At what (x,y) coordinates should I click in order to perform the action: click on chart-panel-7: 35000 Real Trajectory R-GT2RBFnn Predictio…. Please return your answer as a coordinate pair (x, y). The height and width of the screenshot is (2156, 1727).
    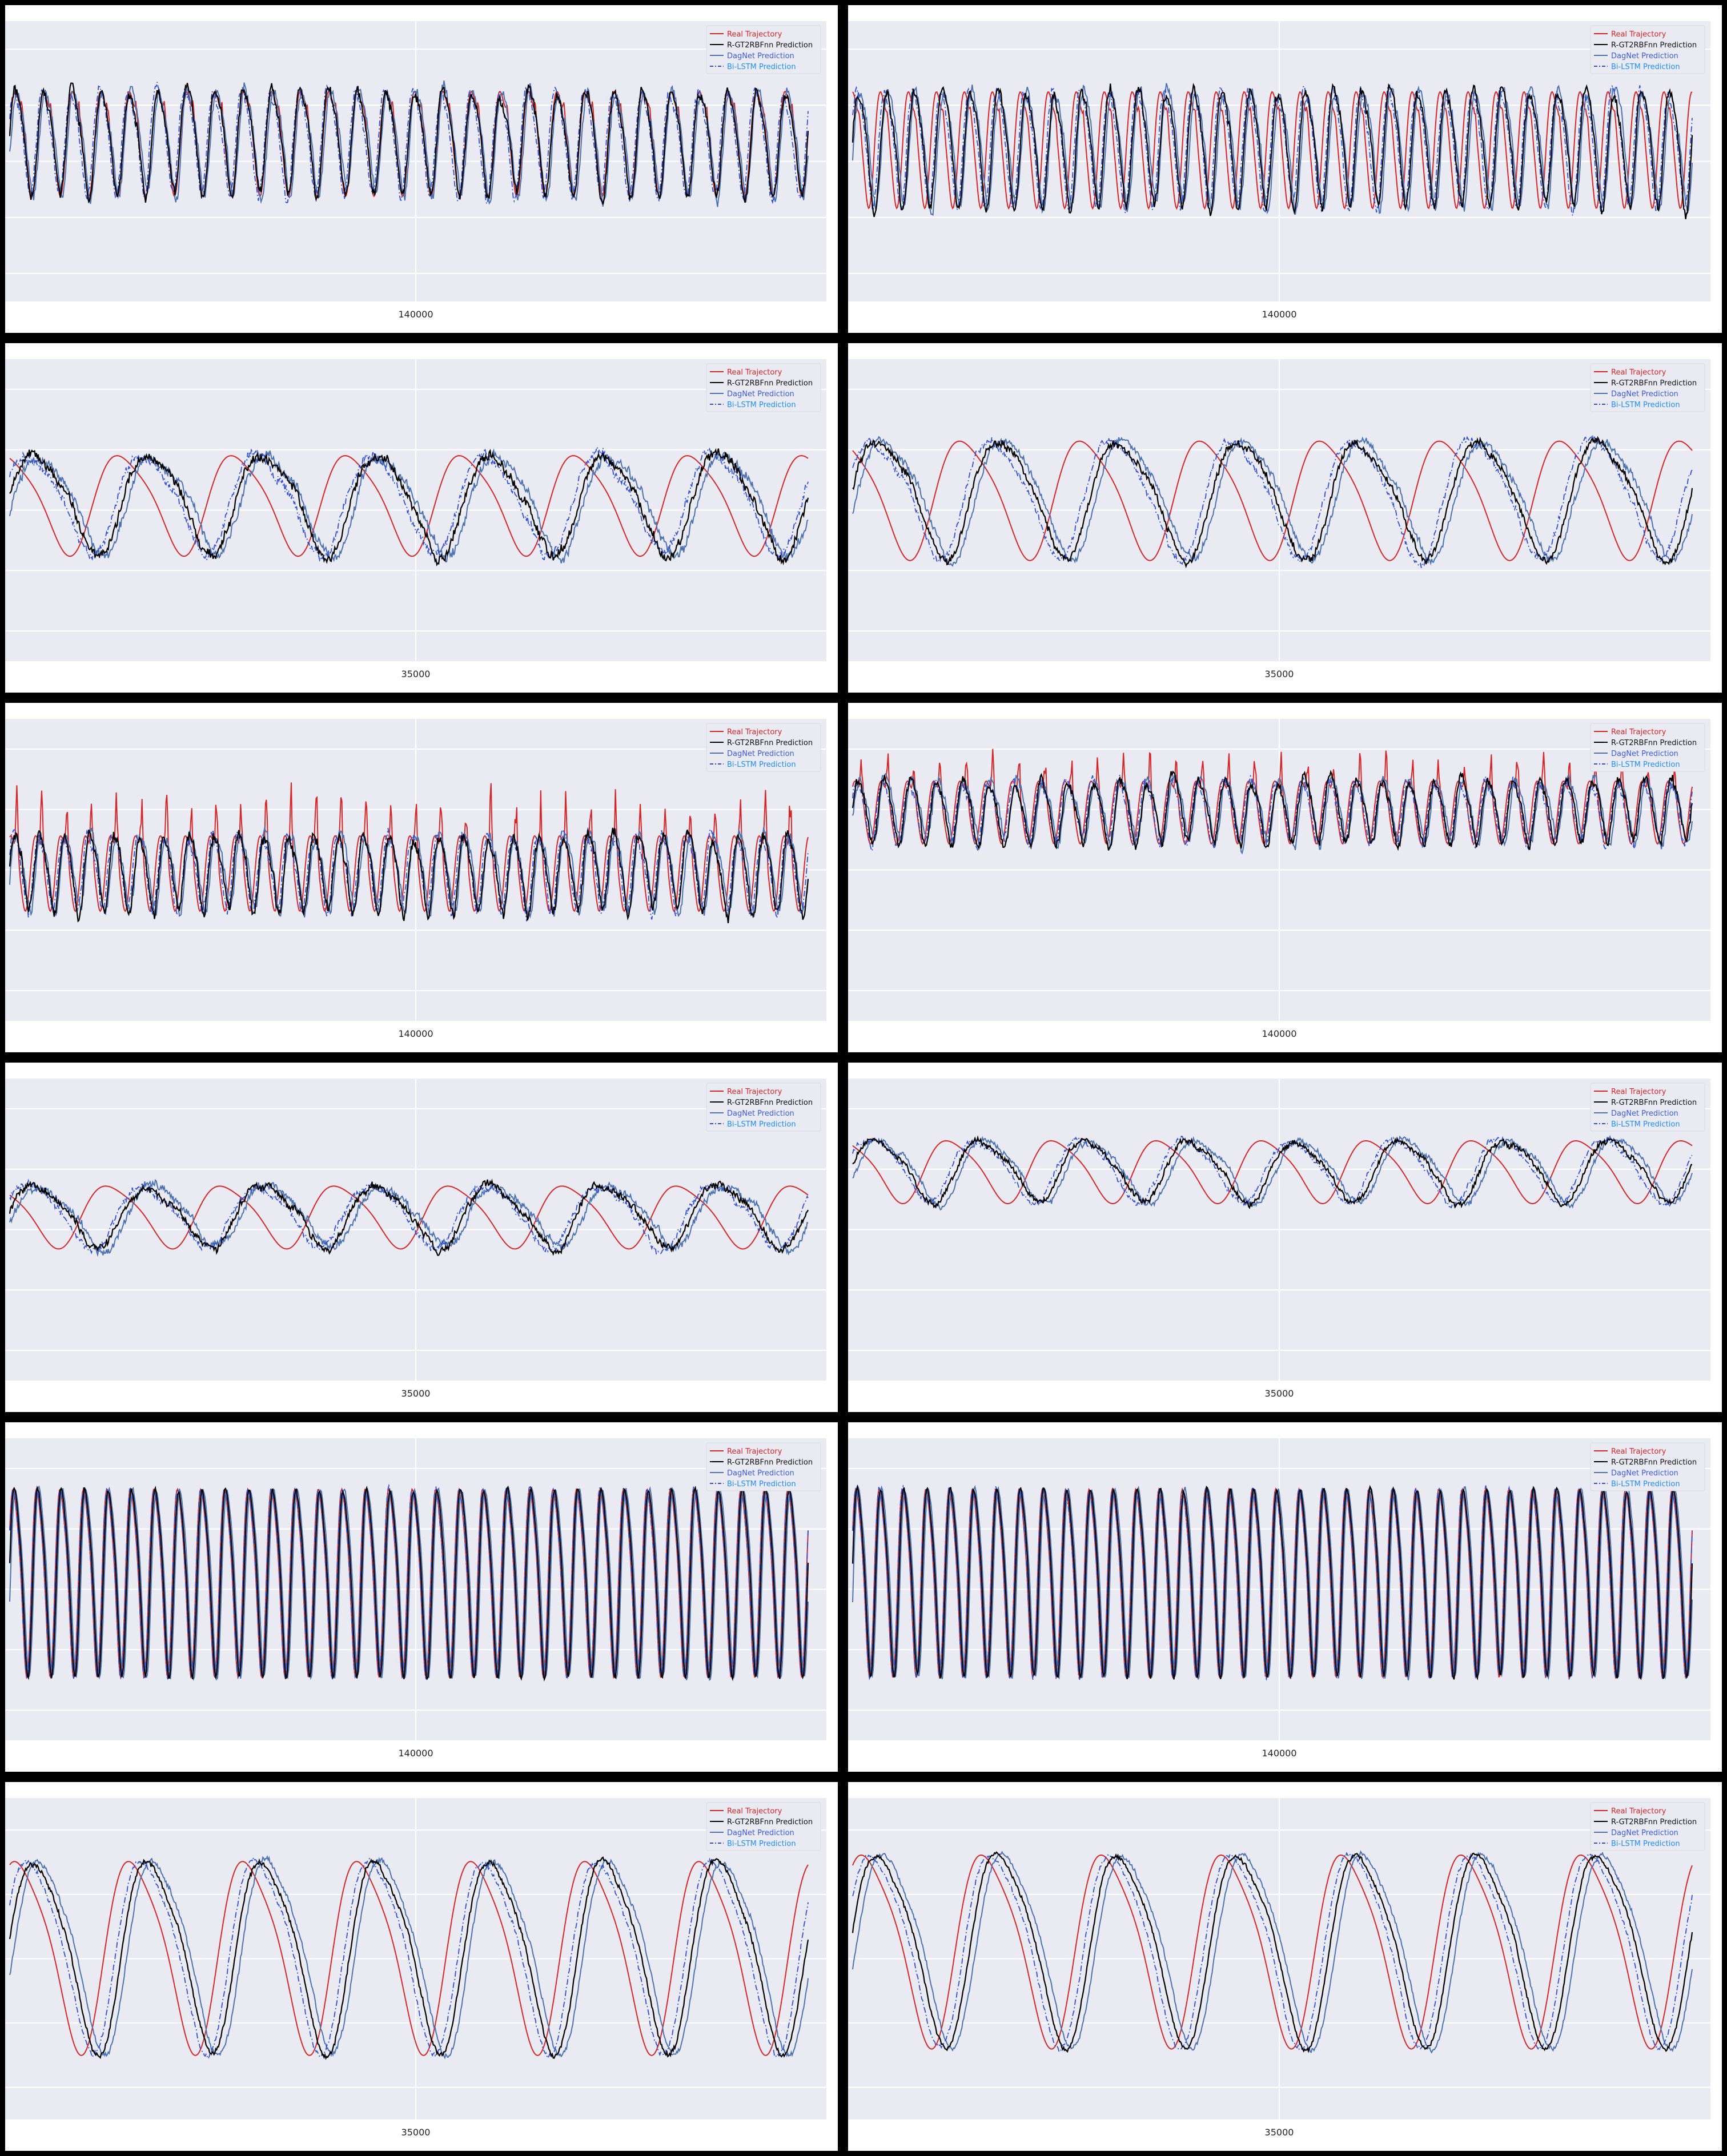
    Looking at the image, I should click on (422, 1237).